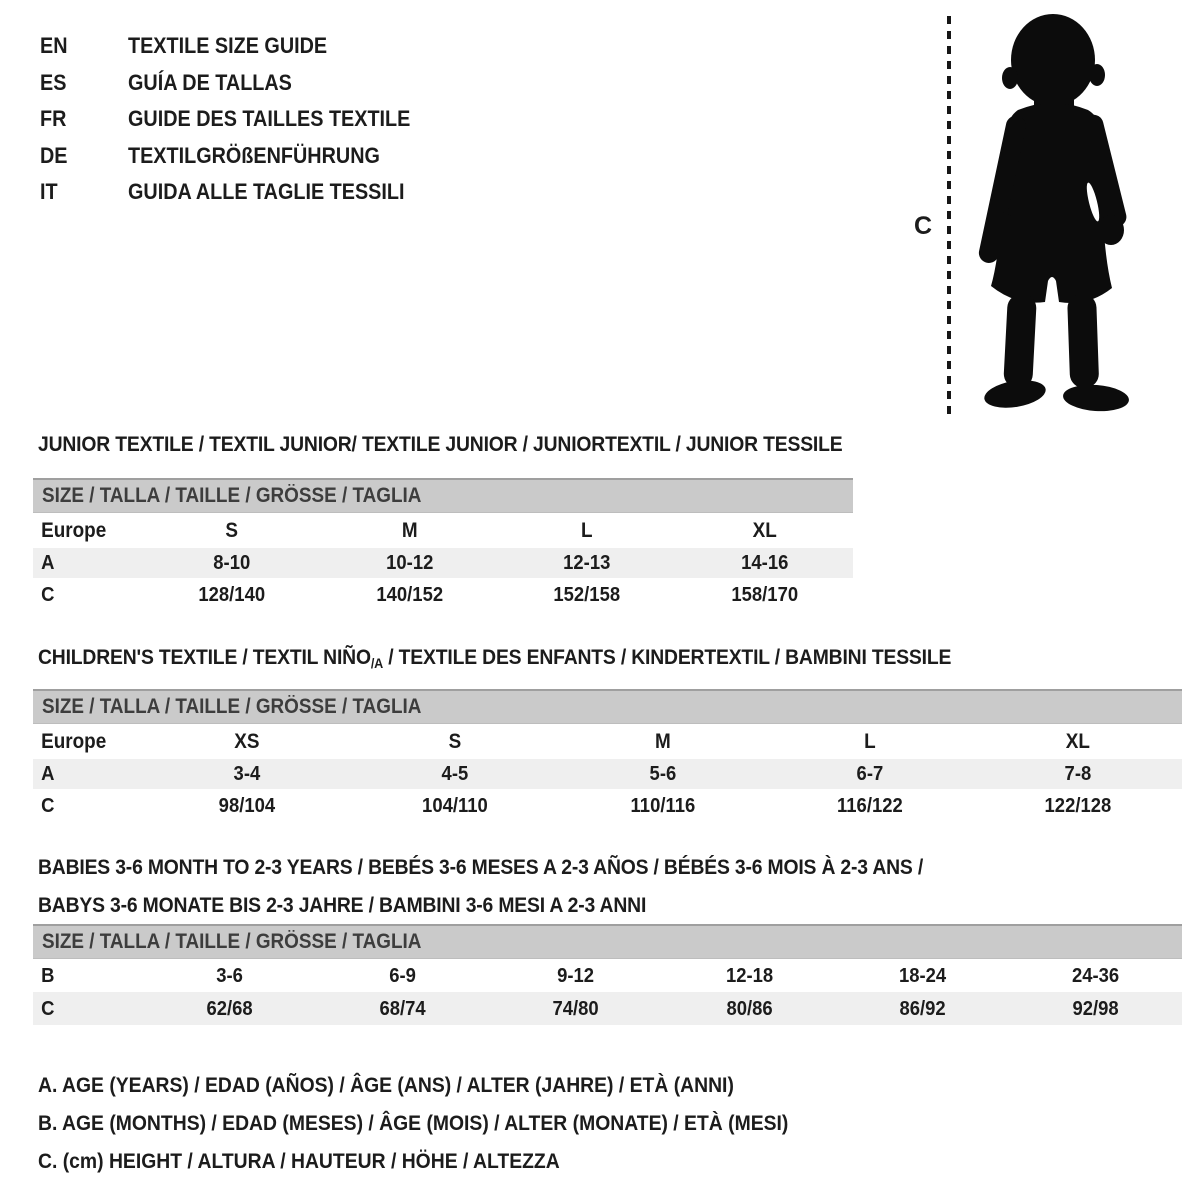 Image resolution: width=1200 pixels, height=1200 pixels. What do you see at coordinates (266, 192) in the screenshot?
I see `language-label: GUIDA ALLE TAGLIE TESSILI` at bounding box center [266, 192].